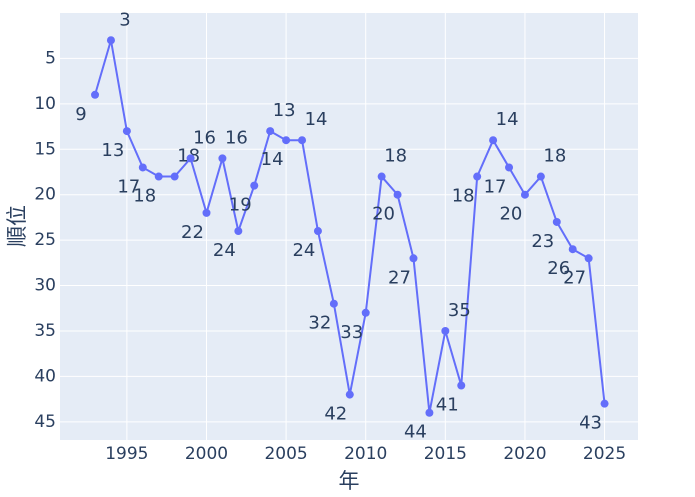 The width and height of the screenshot is (695, 497). What do you see at coordinates (319, 323) in the screenshot?
I see `data-label: 32` at bounding box center [319, 323].